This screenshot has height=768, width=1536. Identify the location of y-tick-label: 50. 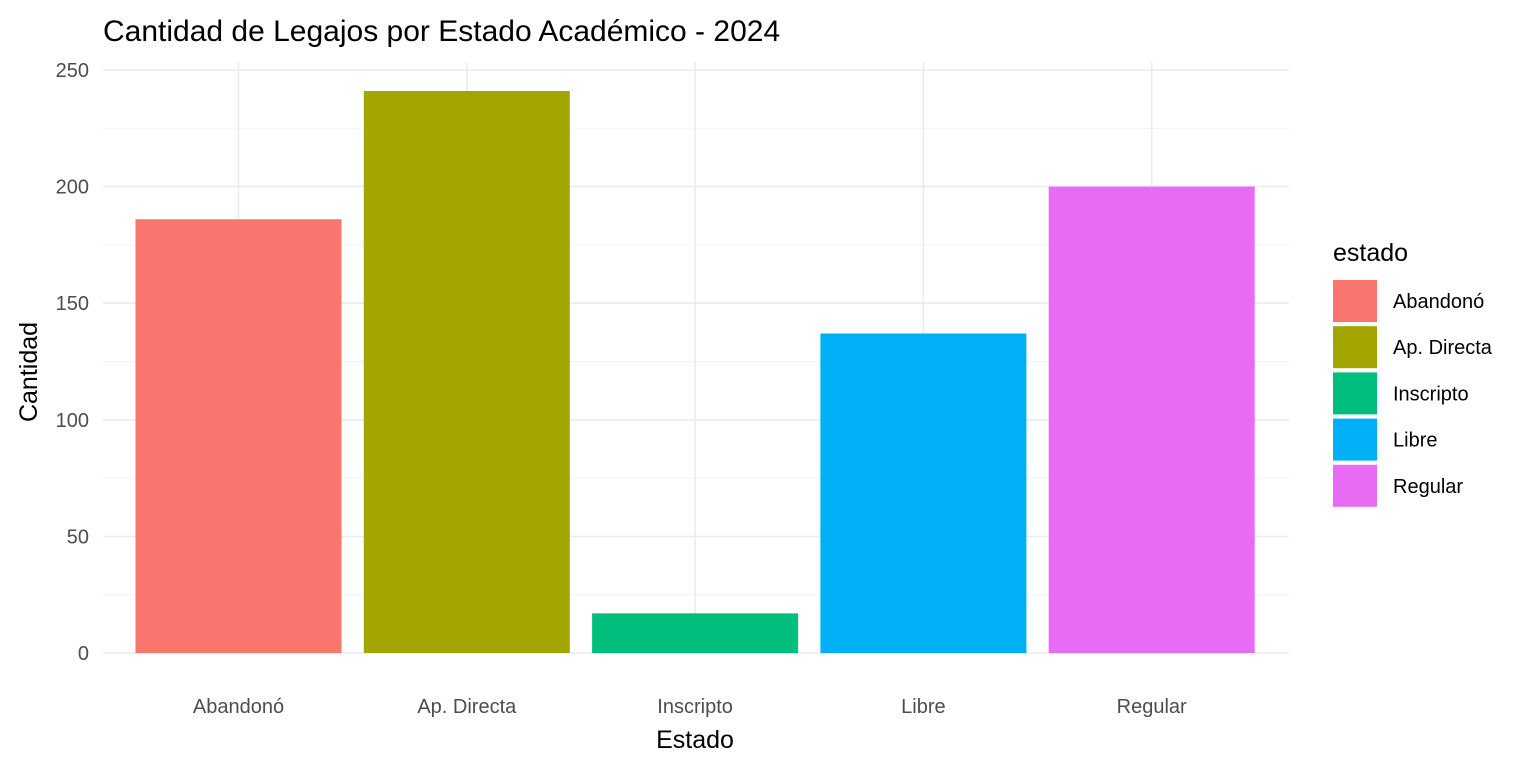
(78, 537).